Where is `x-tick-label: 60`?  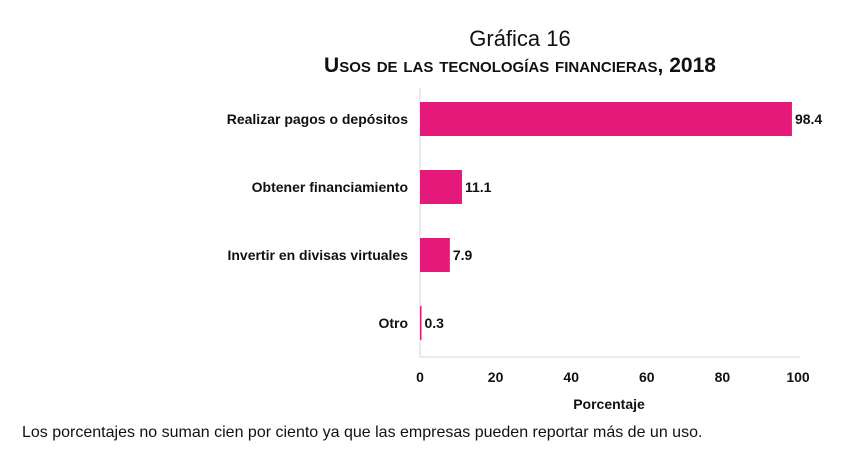 x-tick-label: 60 is located at coordinates (647, 377).